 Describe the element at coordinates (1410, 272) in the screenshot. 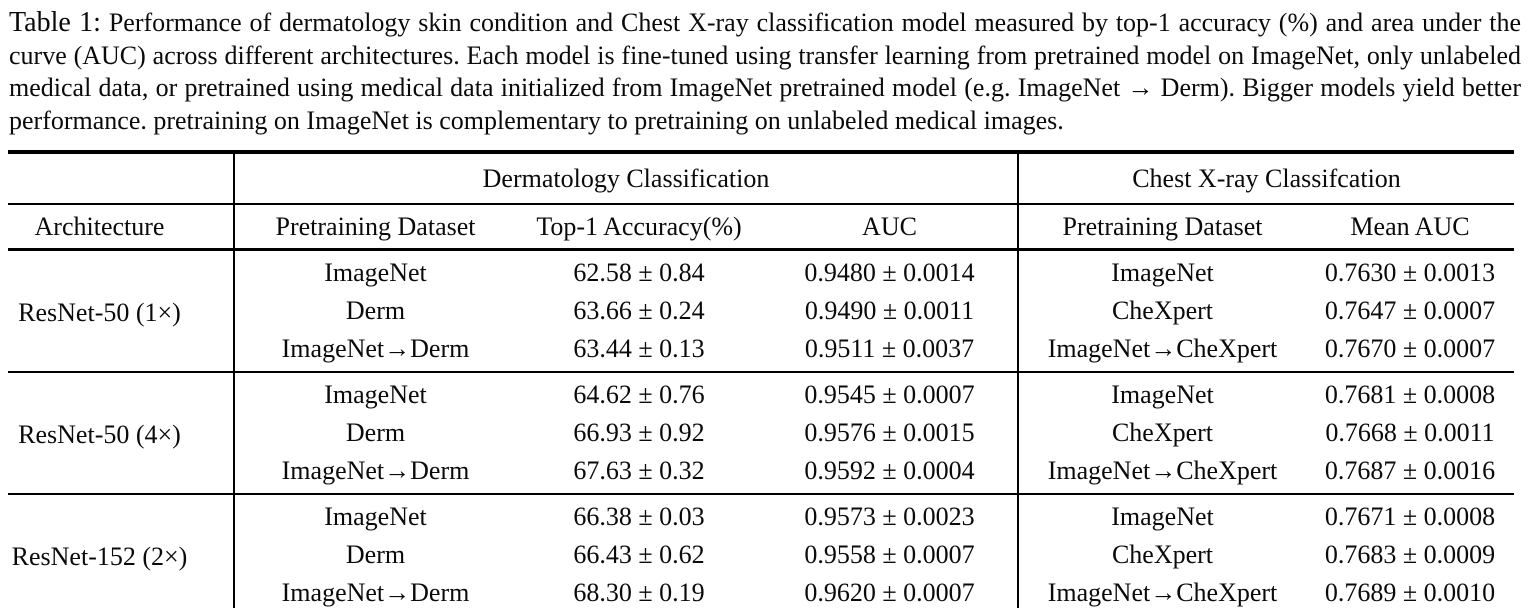

I see `chest-mean-auc-cell: 0.7630 ± 0.0013` at that location.